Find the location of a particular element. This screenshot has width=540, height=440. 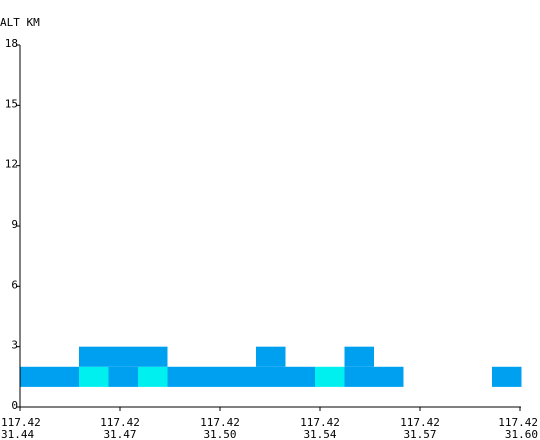

x-tick-lat-3: 31.54 is located at coordinates (319, 434).